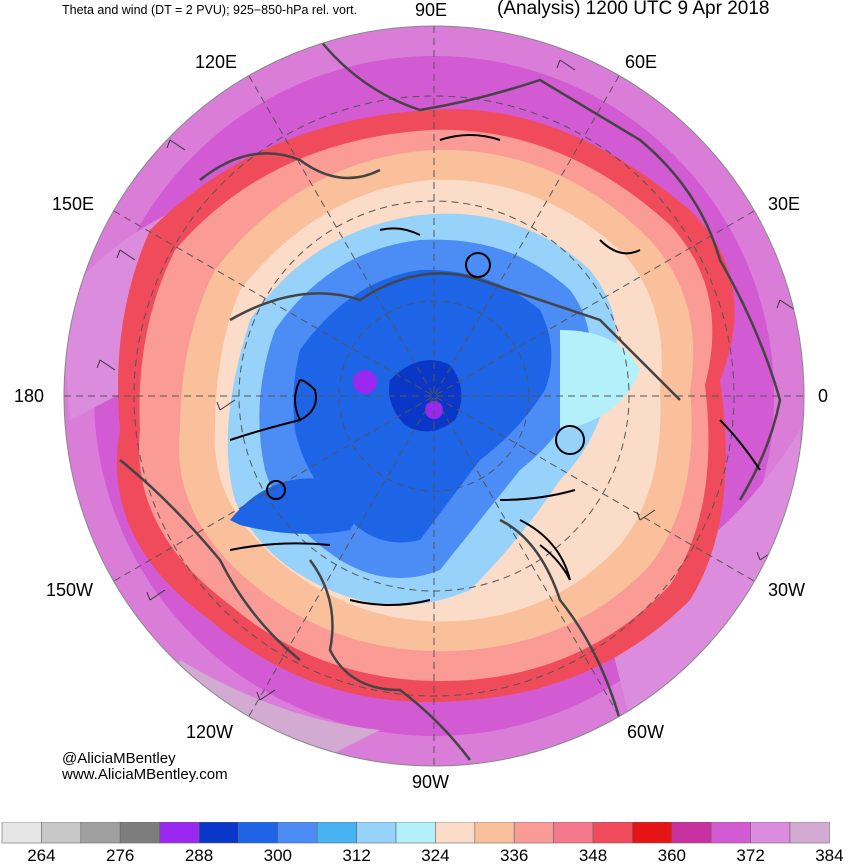  Describe the element at coordinates (823, 396) in the screenshot. I see `lon-label-0: 0` at that location.